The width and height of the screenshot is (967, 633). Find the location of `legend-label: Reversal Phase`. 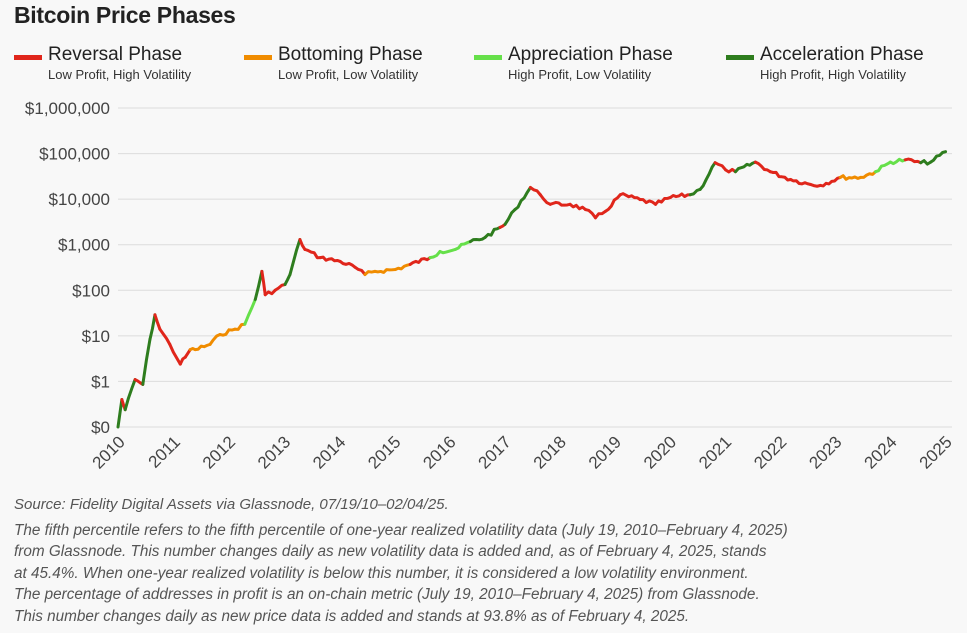

legend-label: Reversal Phase is located at coordinates (115, 54).